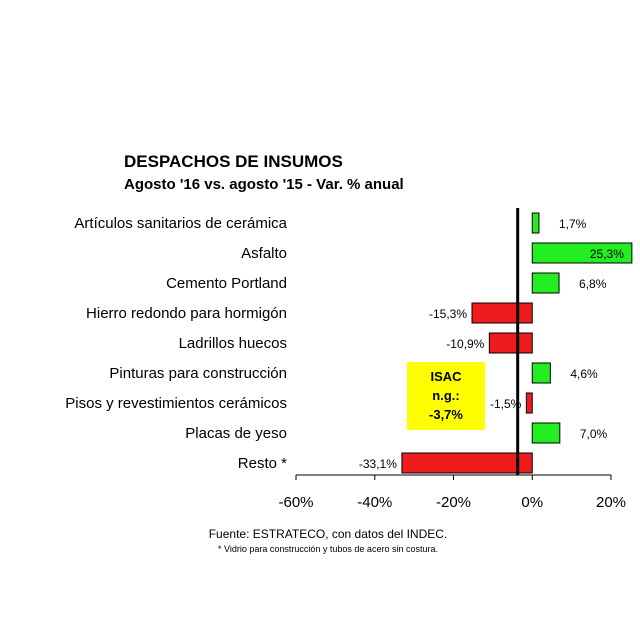 The image size is (640, 640). What do you see at coordinates (593, 284) in the screenshot?
I see `data-label-cemento-portland: 6,8%` at bounding box center [593, 284].